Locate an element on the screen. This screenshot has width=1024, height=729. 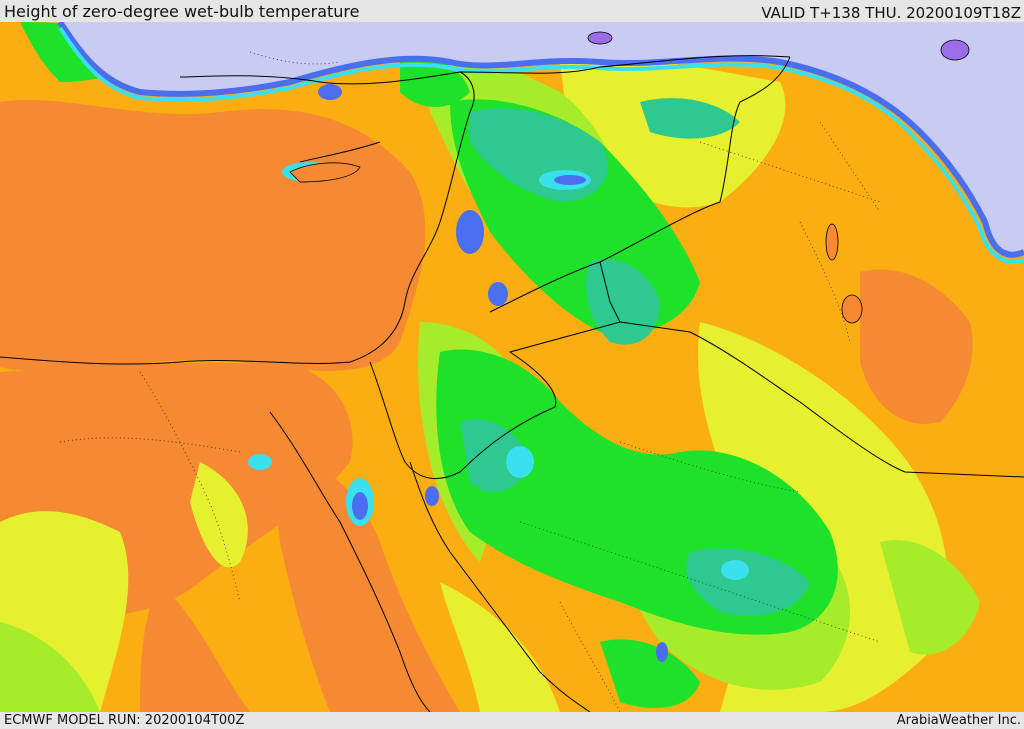
model-run-label: ECMWF MODEL RUN: 20200104T00Z is located at coordinates (124, 720).